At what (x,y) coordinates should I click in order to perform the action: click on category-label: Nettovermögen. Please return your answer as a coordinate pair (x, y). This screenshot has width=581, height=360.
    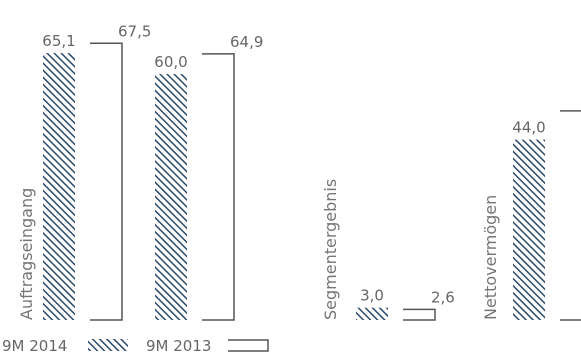
    Looking at the image, I should click on (490, 257).